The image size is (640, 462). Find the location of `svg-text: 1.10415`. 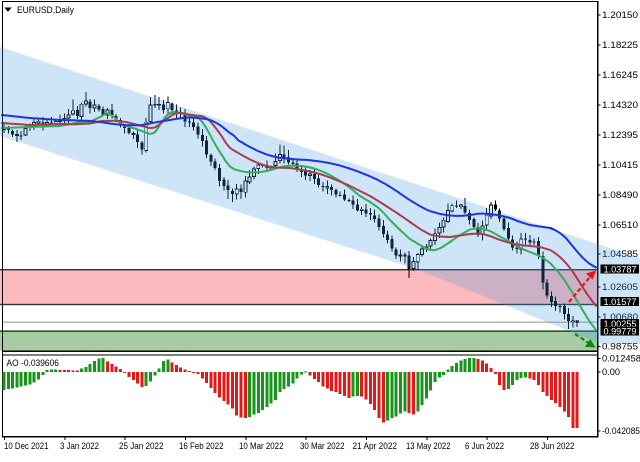

svg-text: 1.10415 is located at coordinates (620, 165).